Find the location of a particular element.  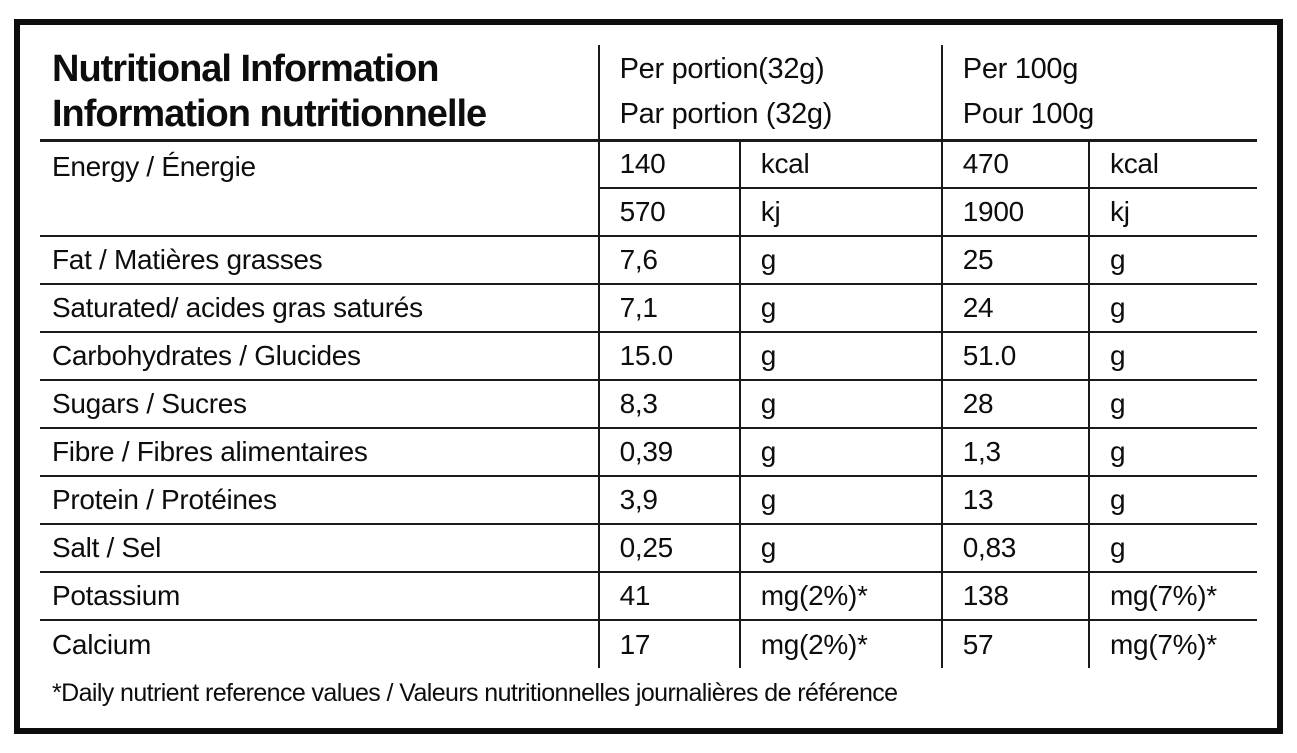

table-row-fibre: Fibre / Fibres alimentaires 0,39 g 1,3 g is located at coordinates (648, 452).